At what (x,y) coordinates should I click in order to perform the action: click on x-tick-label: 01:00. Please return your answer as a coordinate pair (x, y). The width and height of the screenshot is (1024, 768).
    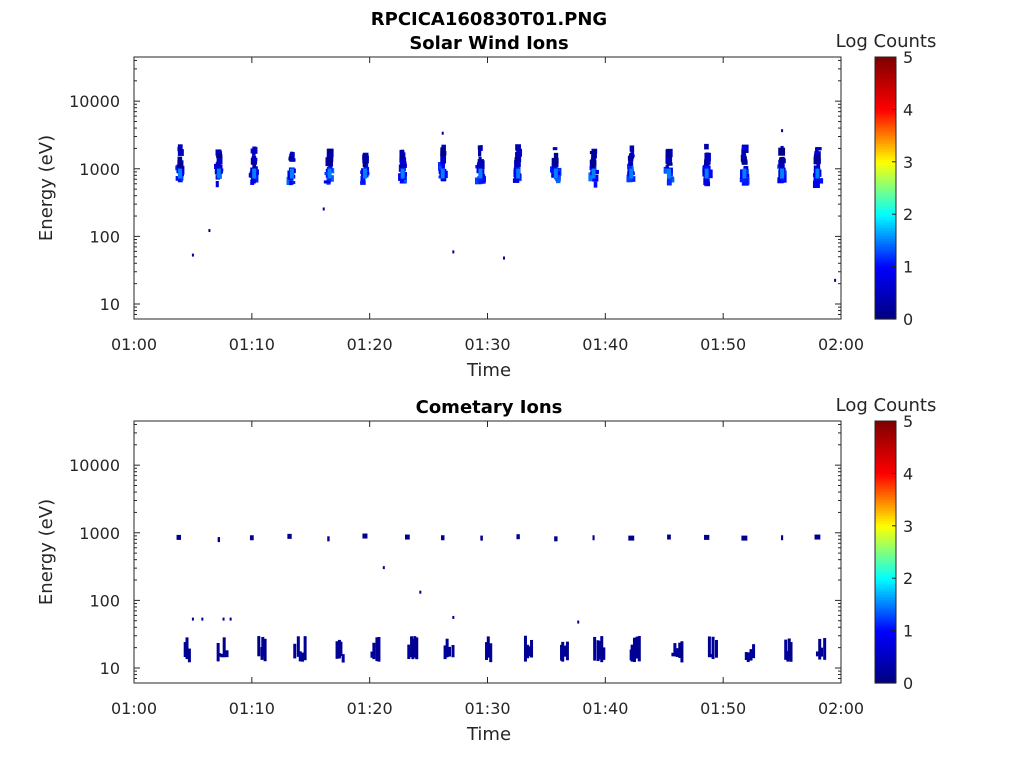
    Looking at the image, I should click on (134, 344).